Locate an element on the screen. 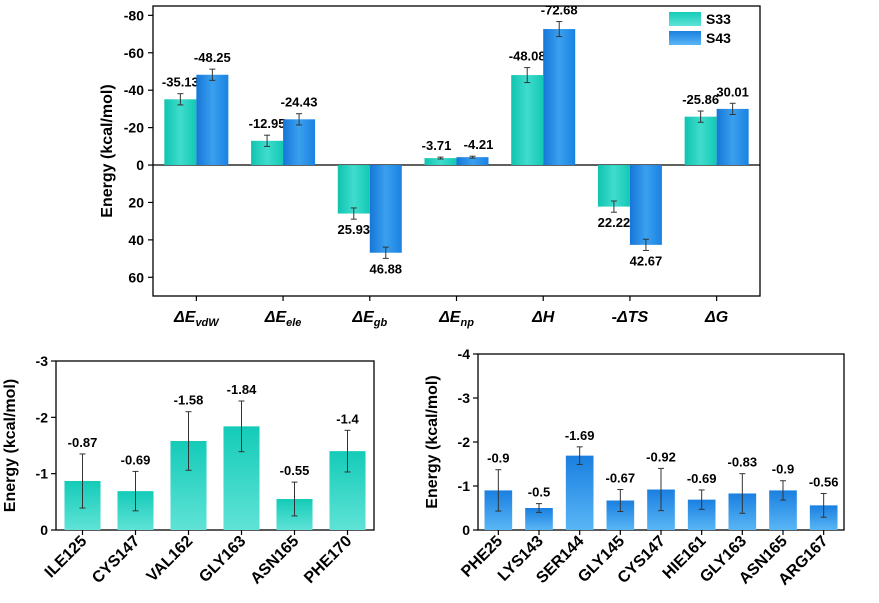 This screenshot has width=879, height=603. category-subscript: vdW is located at coordinates (207, 323).